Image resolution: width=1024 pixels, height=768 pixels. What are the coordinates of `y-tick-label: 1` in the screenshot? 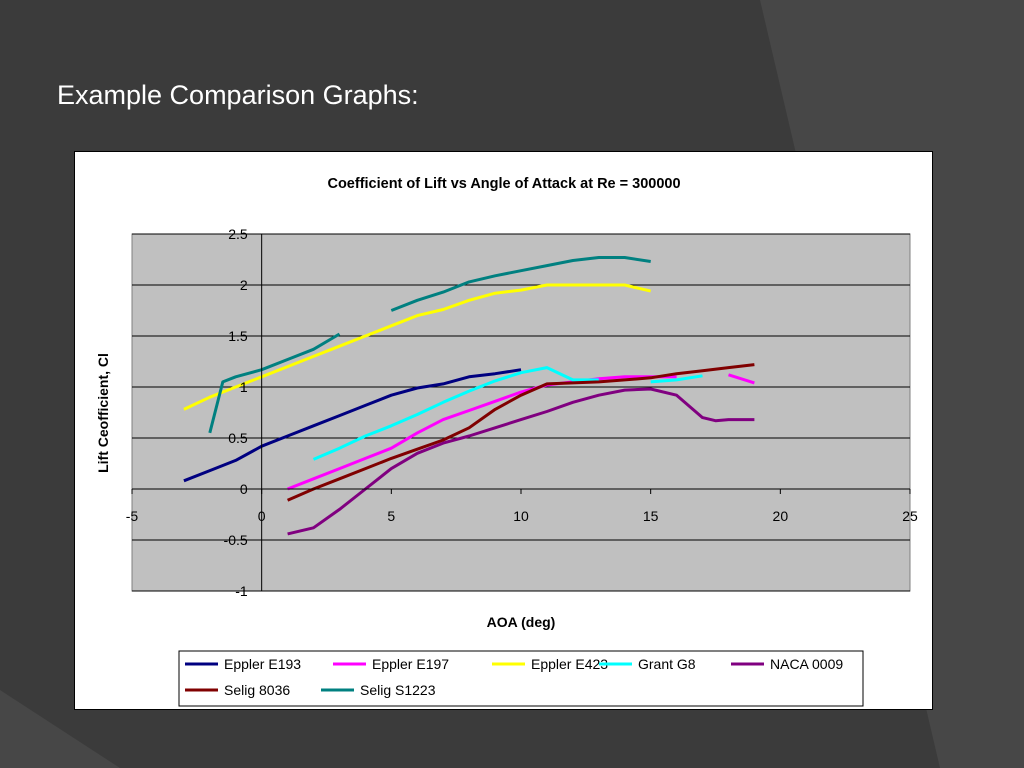 It's located at (244, 387).